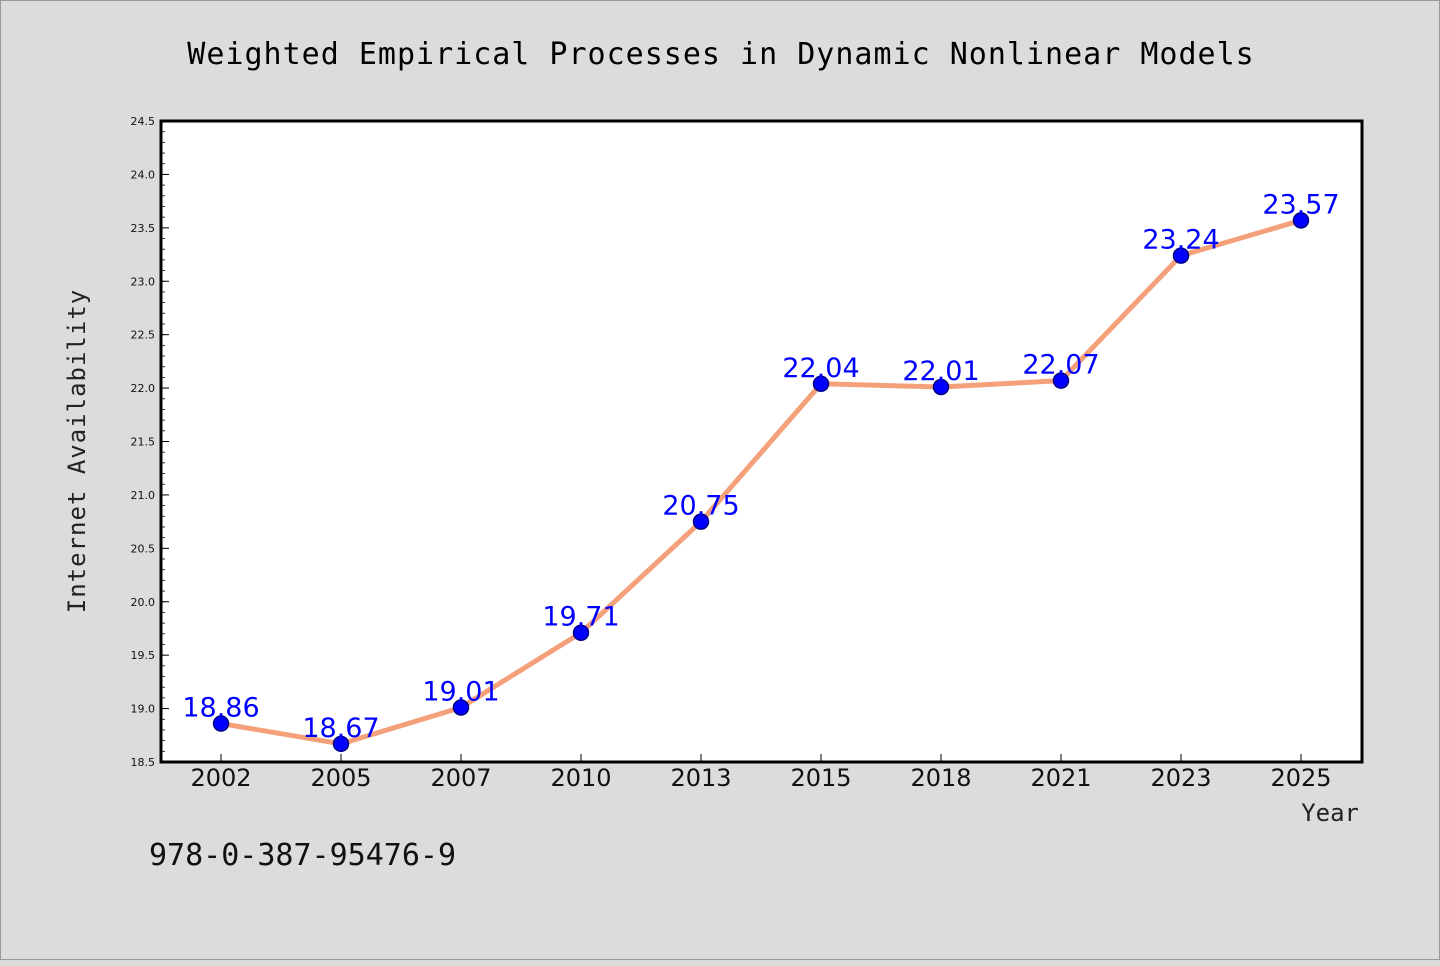 This screenshot has height=966, width=1440. Describe the element at coordinates (143, 602) in the screenshot. I see `y-tick-label: 20.0` at that location.